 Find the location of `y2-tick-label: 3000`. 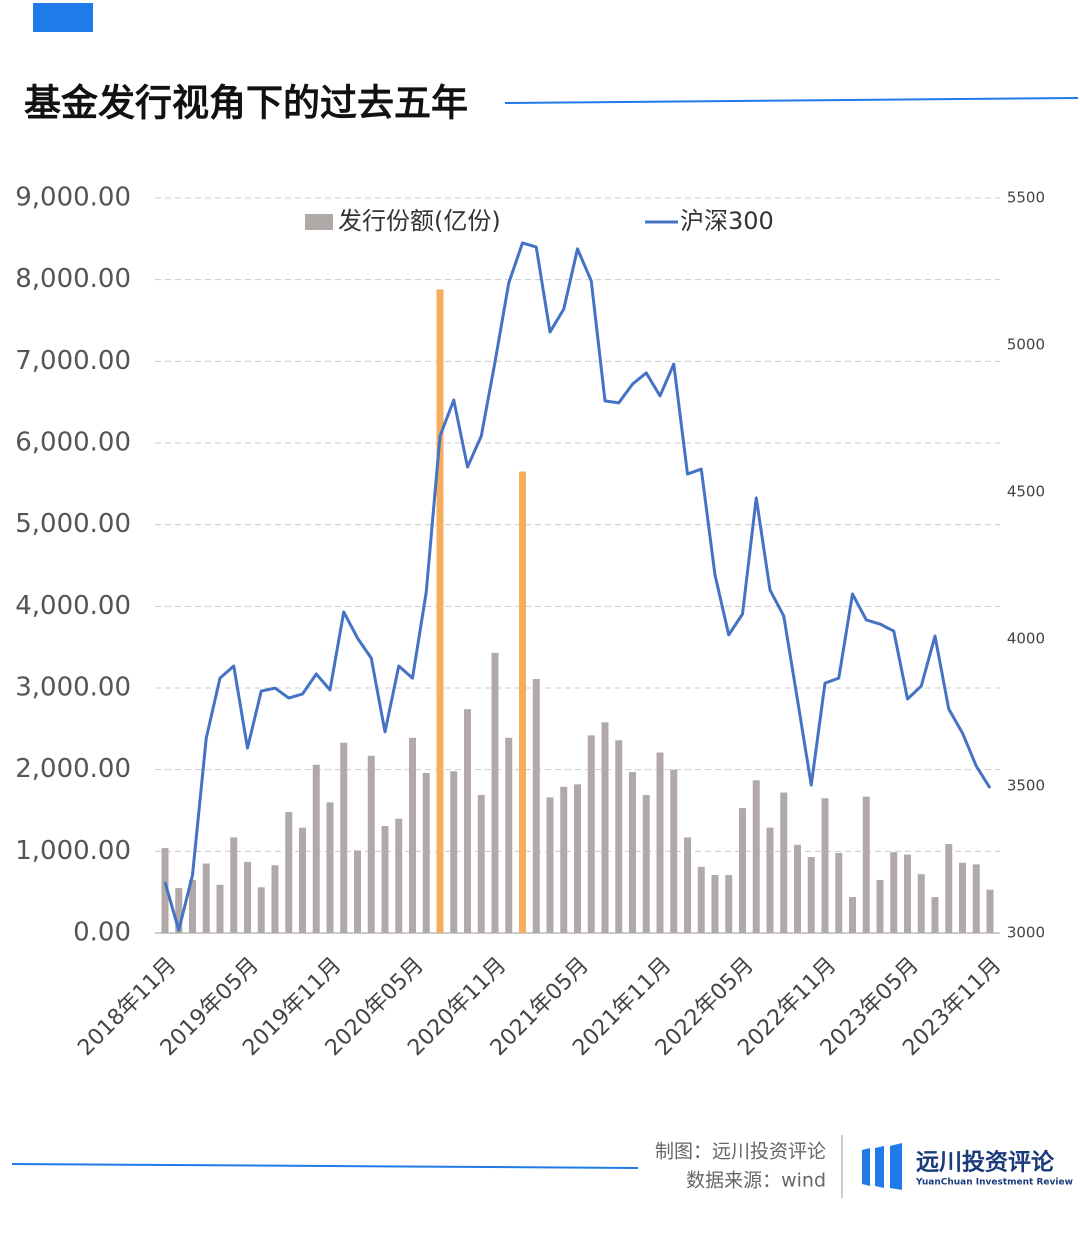

y2-tick-label: 3000 is located at coordinates (1026, 933).